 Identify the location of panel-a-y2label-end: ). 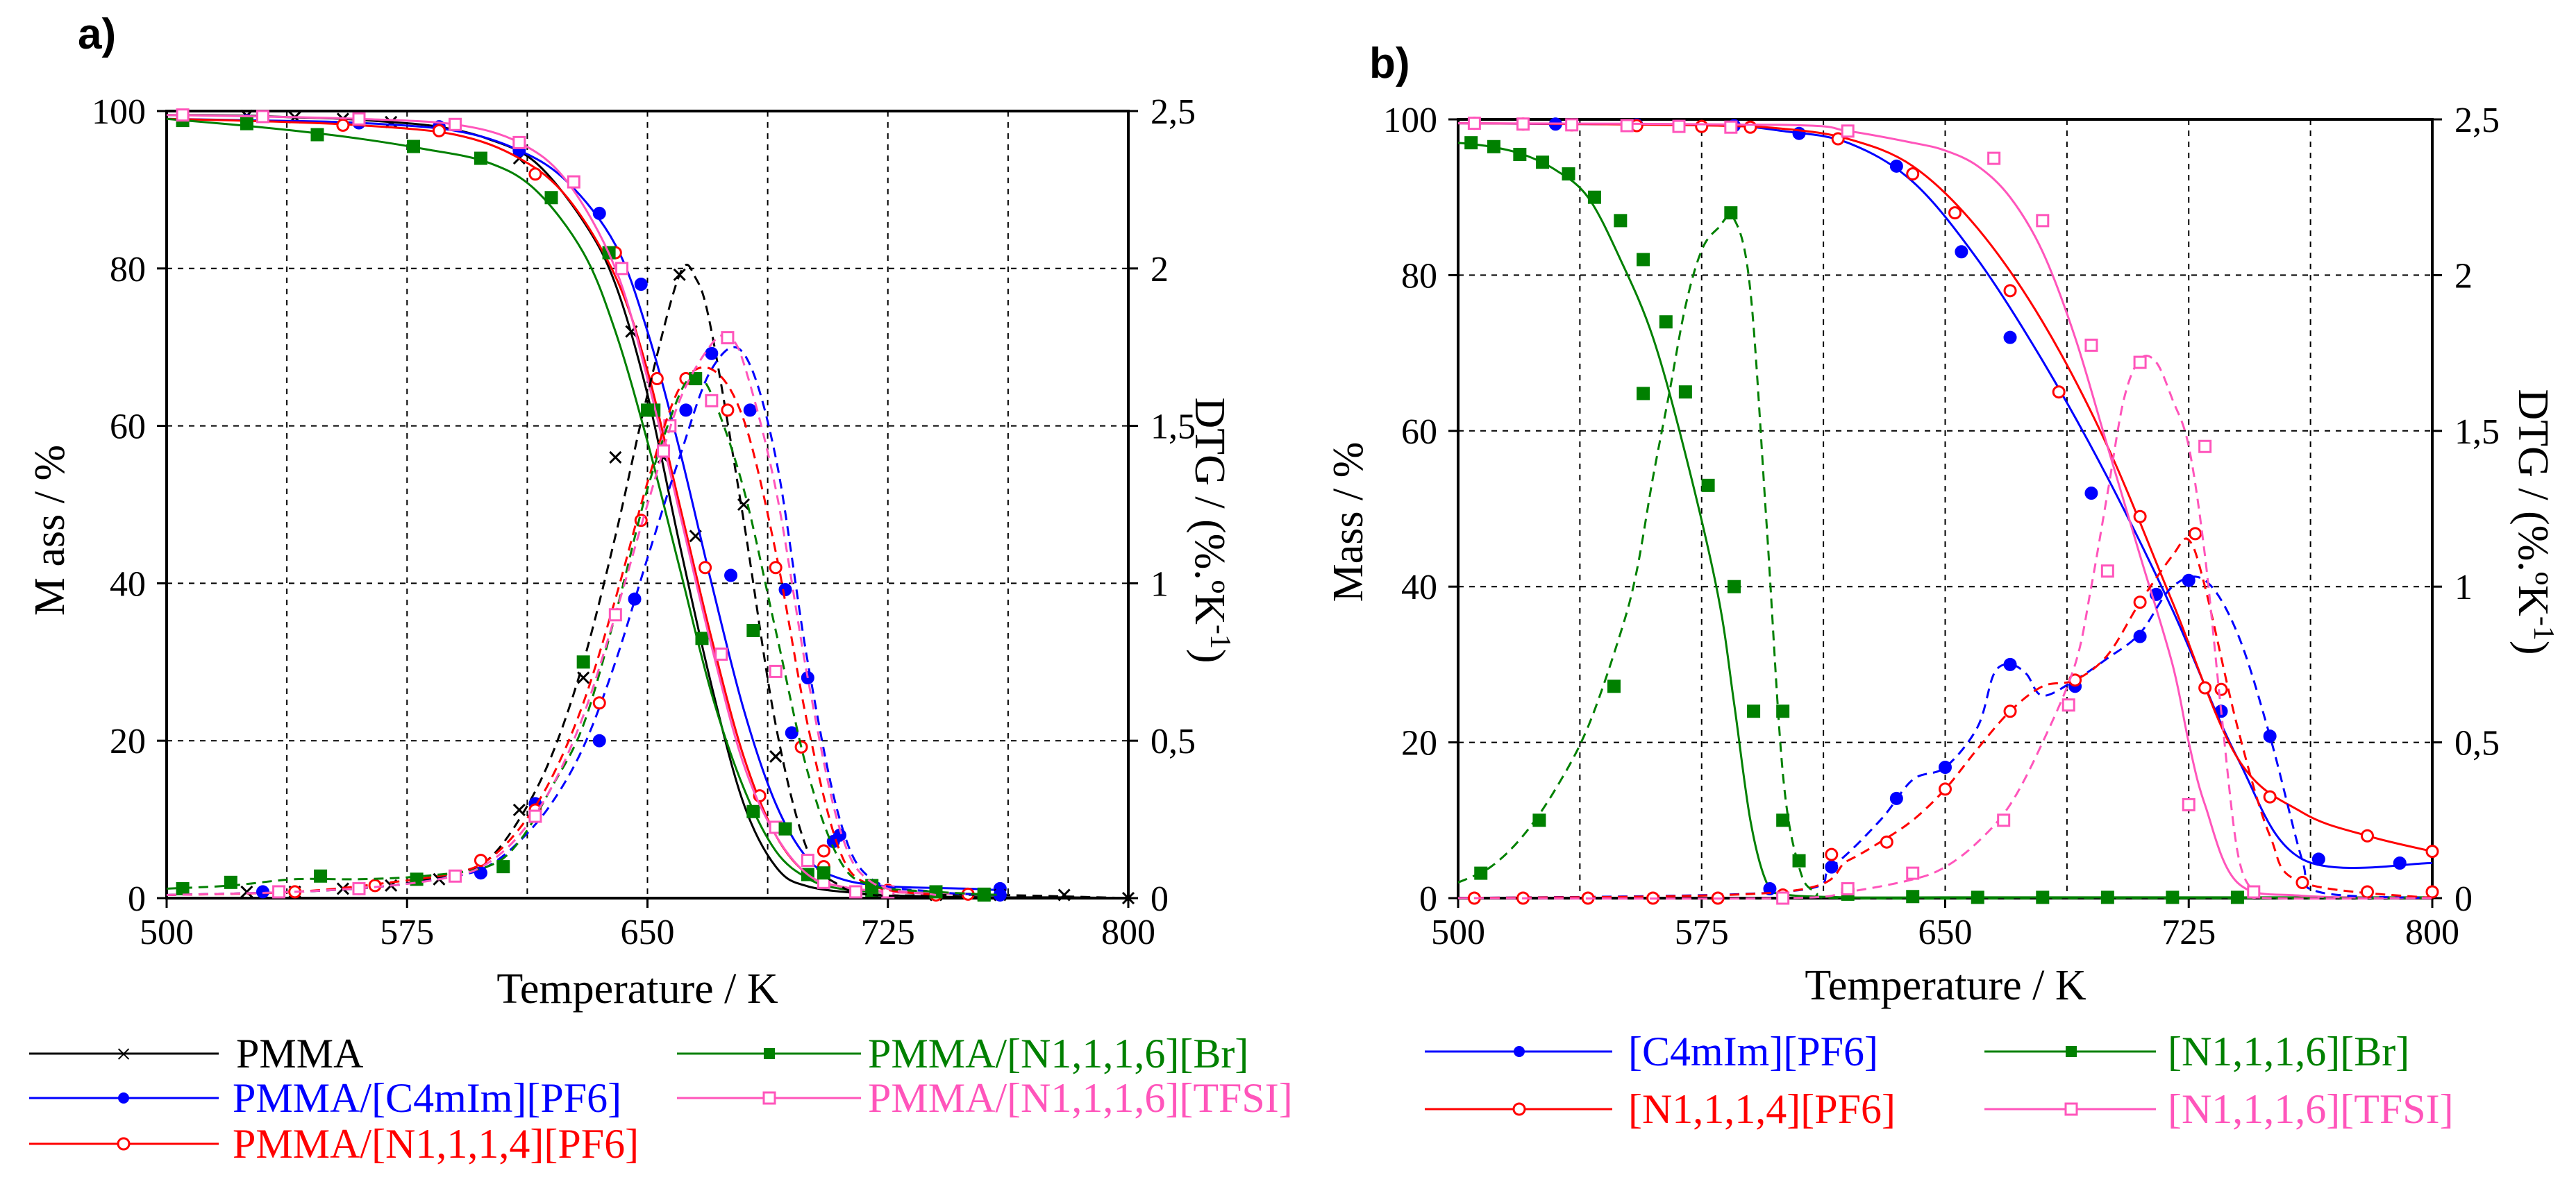
(1209, 656).